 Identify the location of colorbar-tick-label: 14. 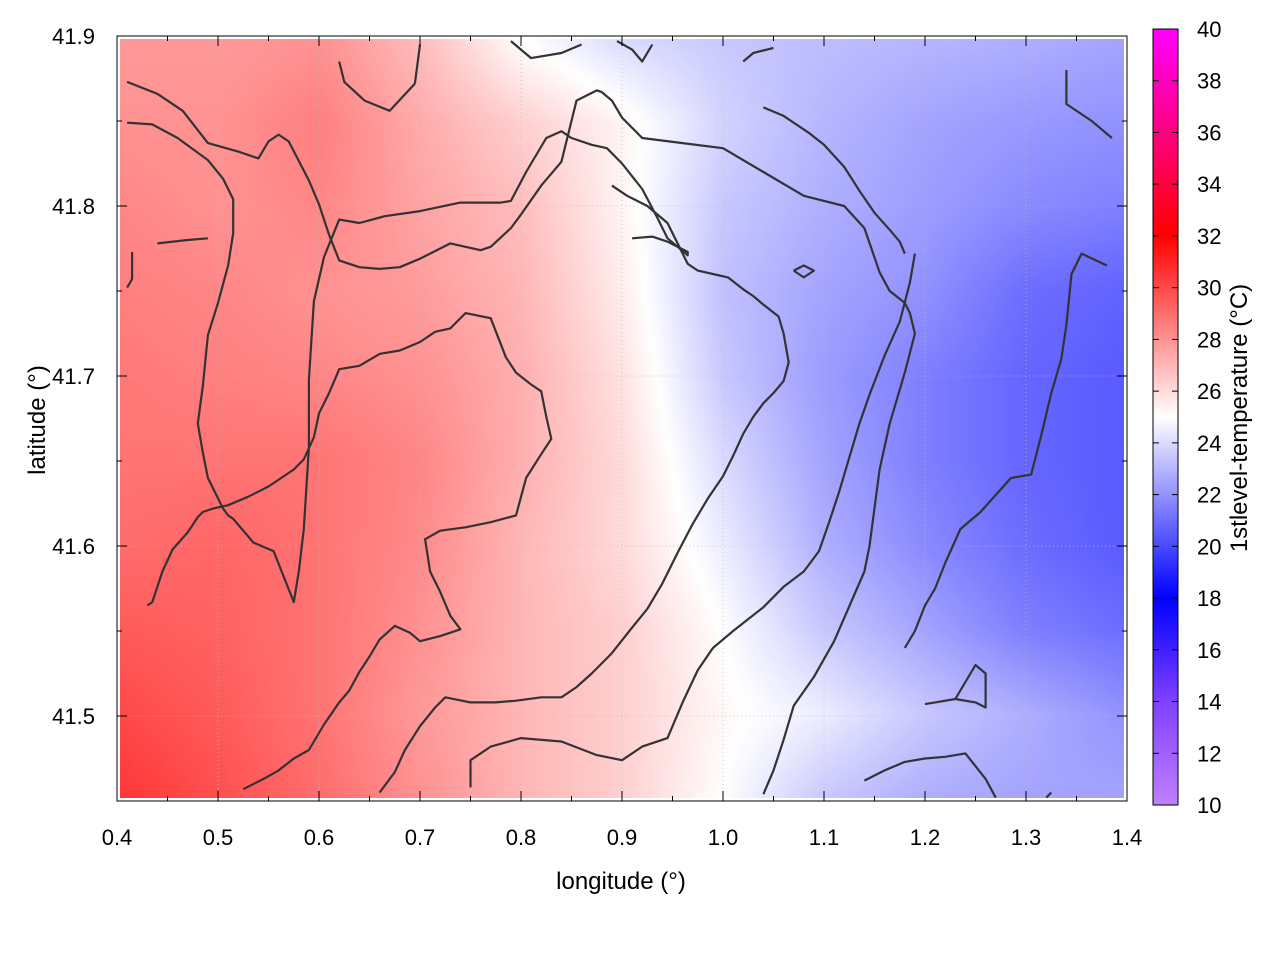
(1209, 702).